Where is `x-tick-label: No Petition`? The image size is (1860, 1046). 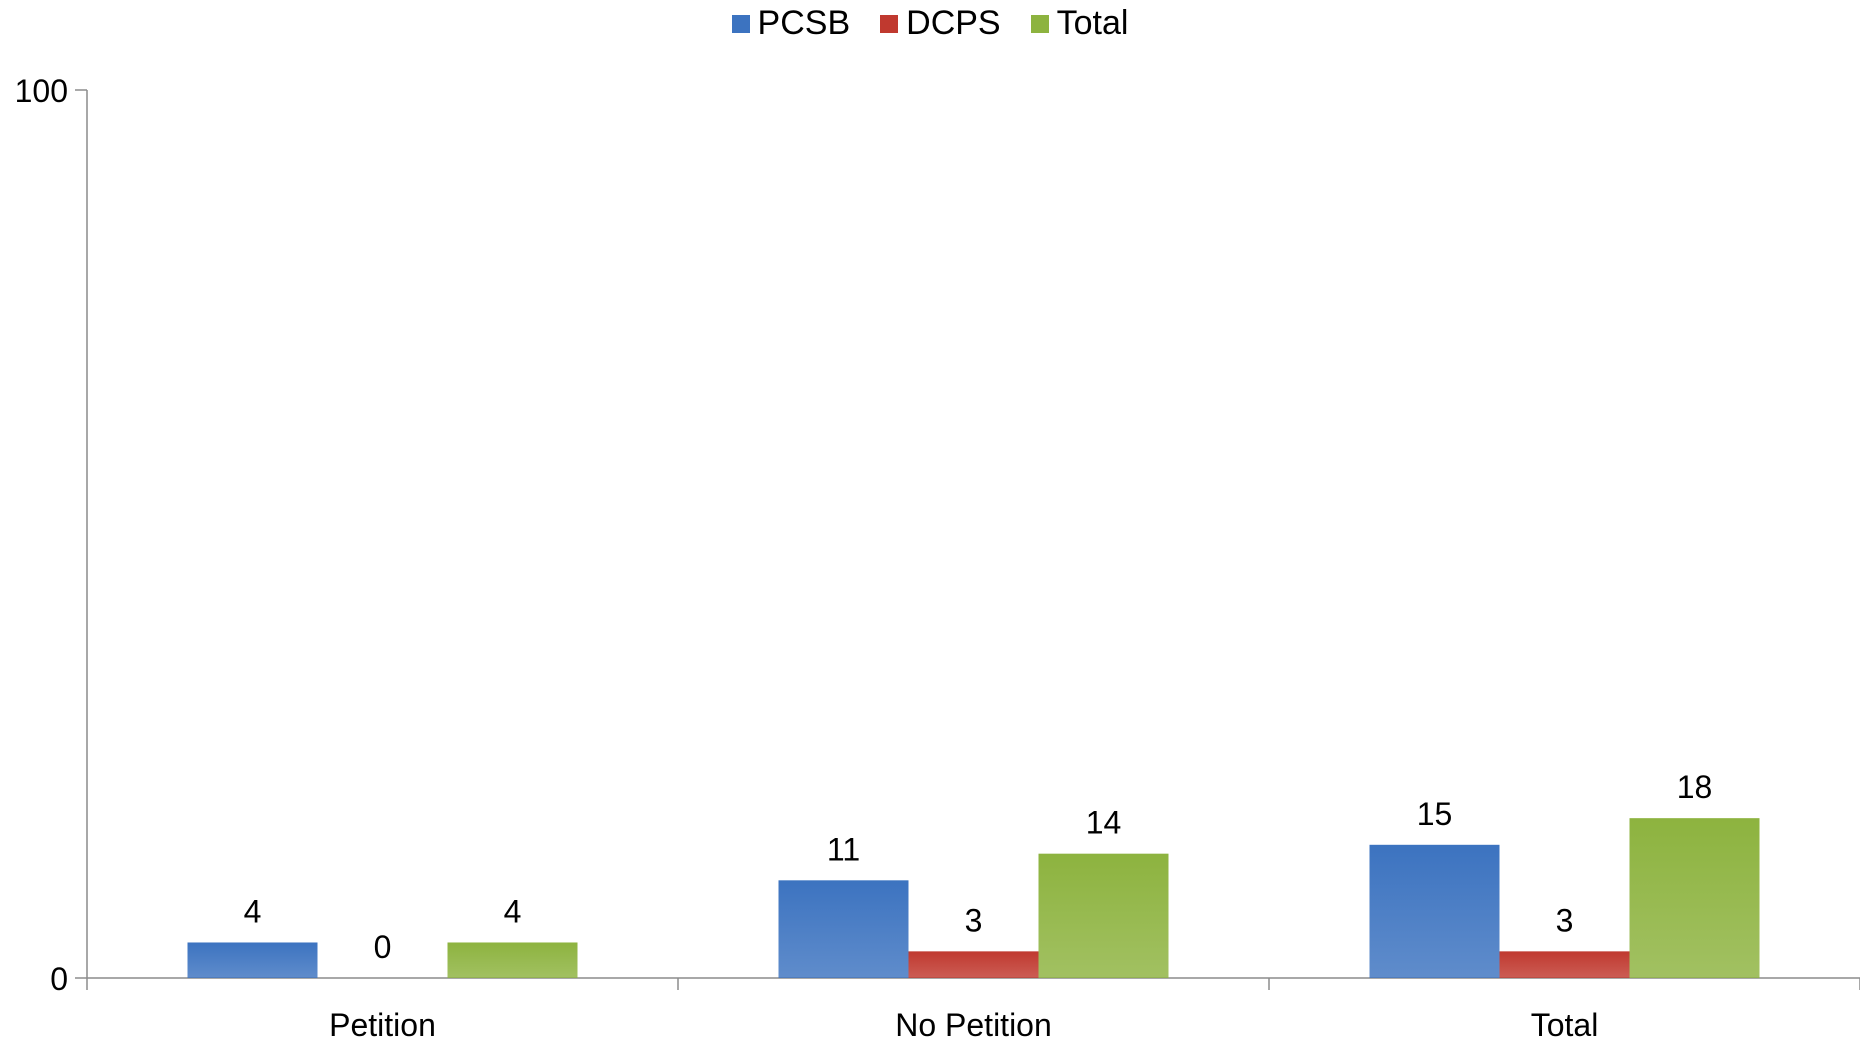
x-tick-label: No Petition is located at coordinates (973, 1025).